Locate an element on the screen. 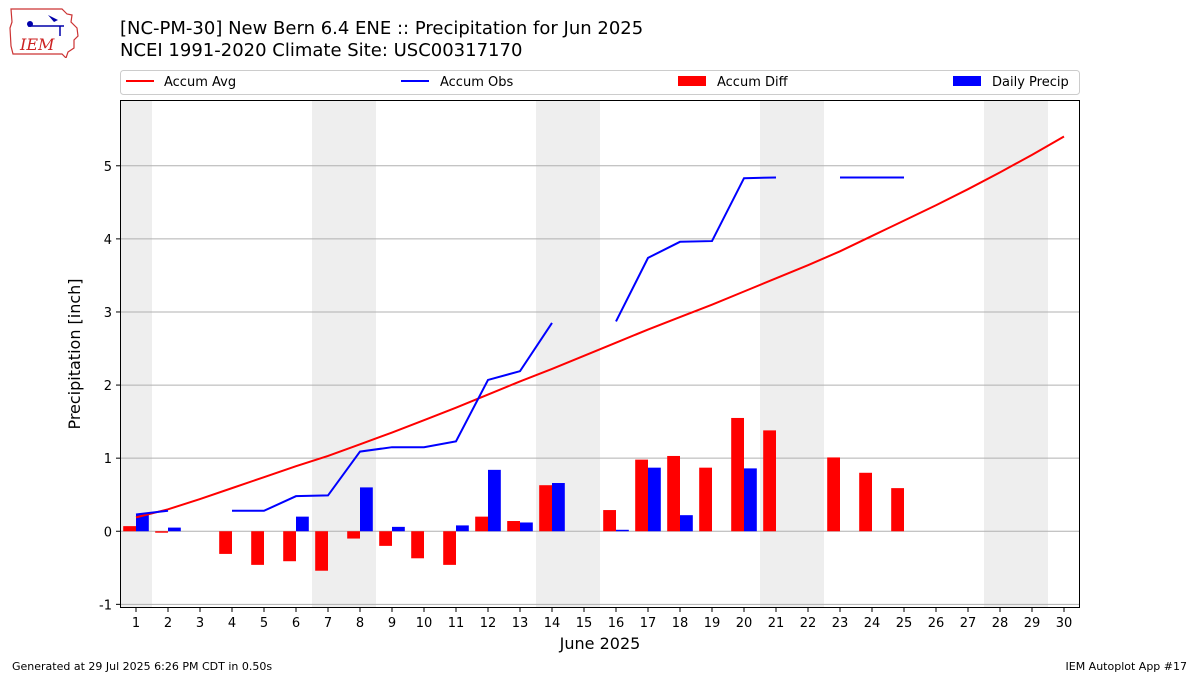 The image size is (1200, 675). x-tick-label: 28 is located at coordinates (1000, 623).